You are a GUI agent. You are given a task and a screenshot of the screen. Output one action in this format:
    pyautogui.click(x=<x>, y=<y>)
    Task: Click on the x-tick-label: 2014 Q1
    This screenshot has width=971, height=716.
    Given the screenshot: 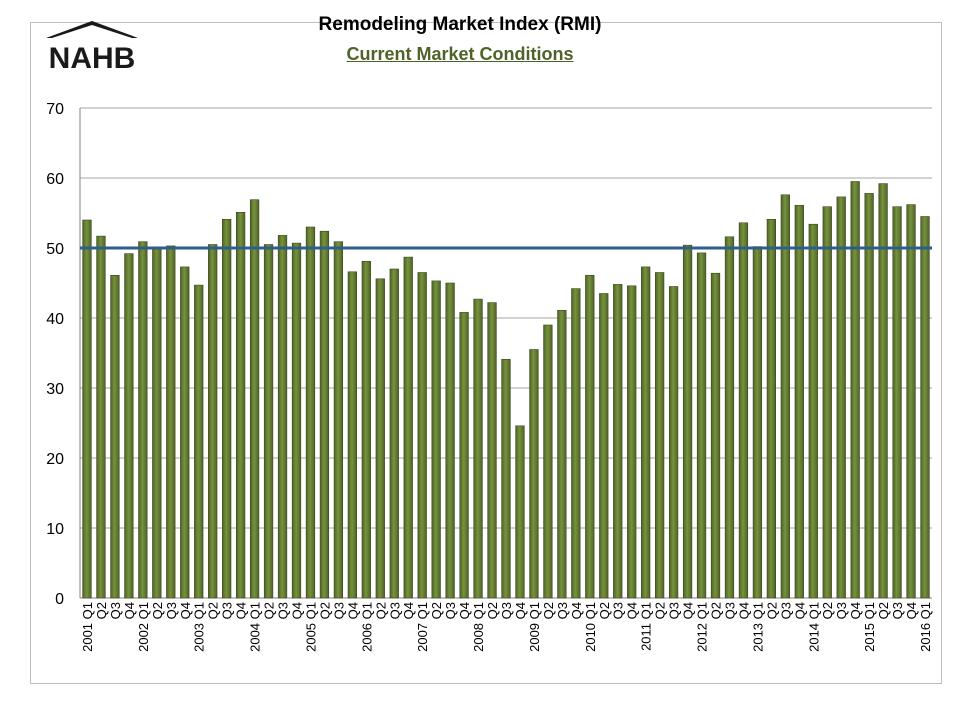 What is the action you would take?
    pyautogui.click(x=813, y=627)
    